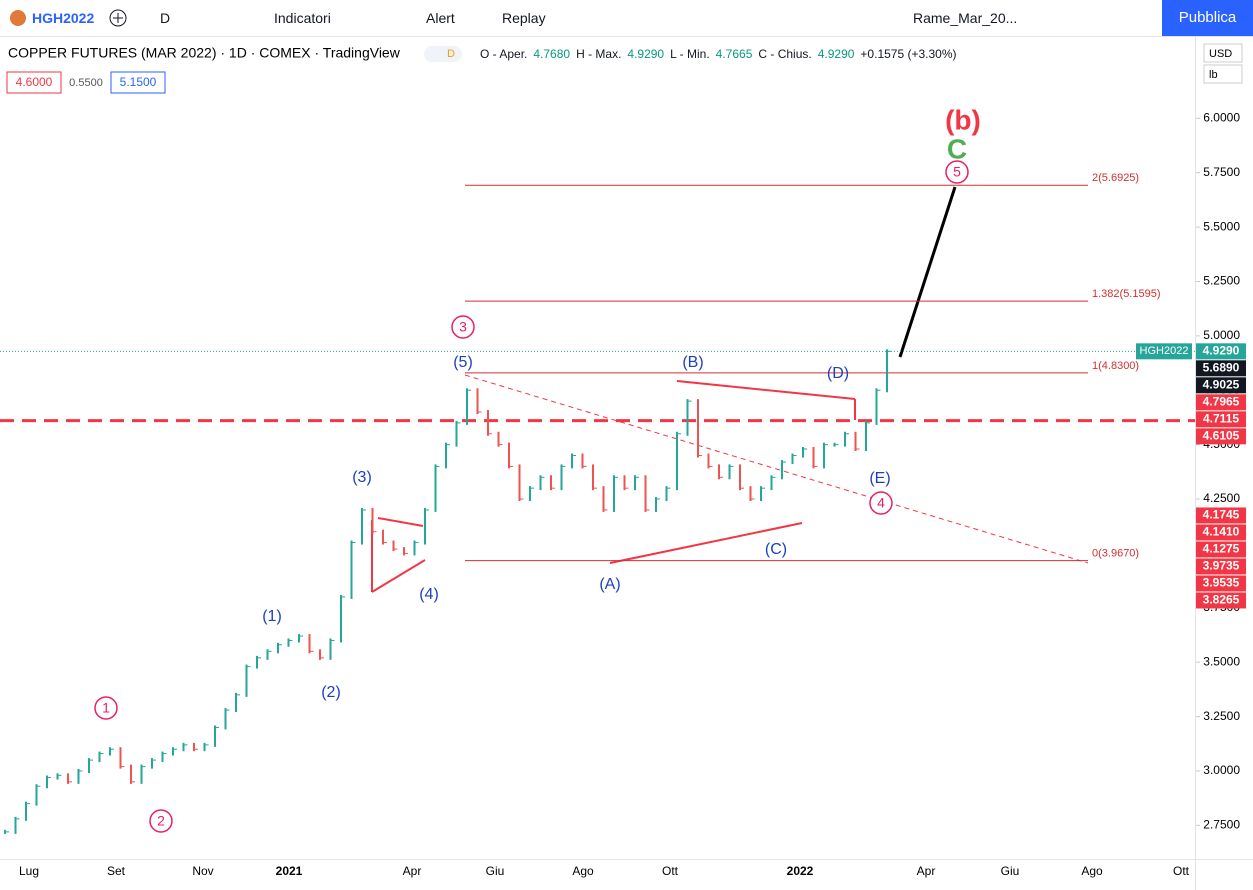 This screenshot has width=1253, height=890. I want to click on x-tick-label: Set, so click(116, 871).